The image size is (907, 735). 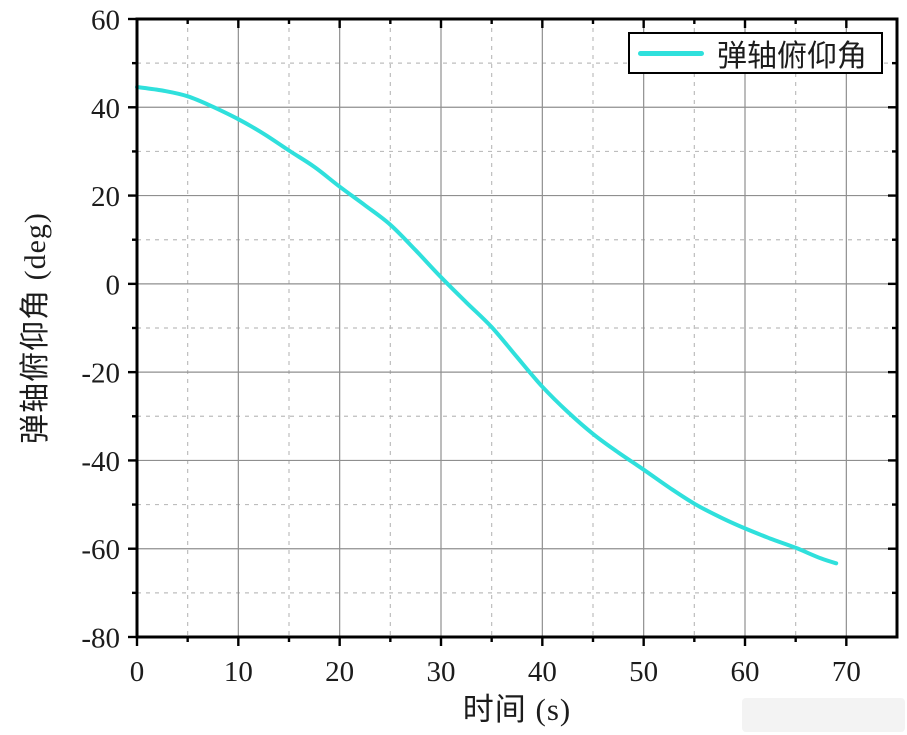 I want to click on x-tick-label: 70, so click(x=846, y=672).